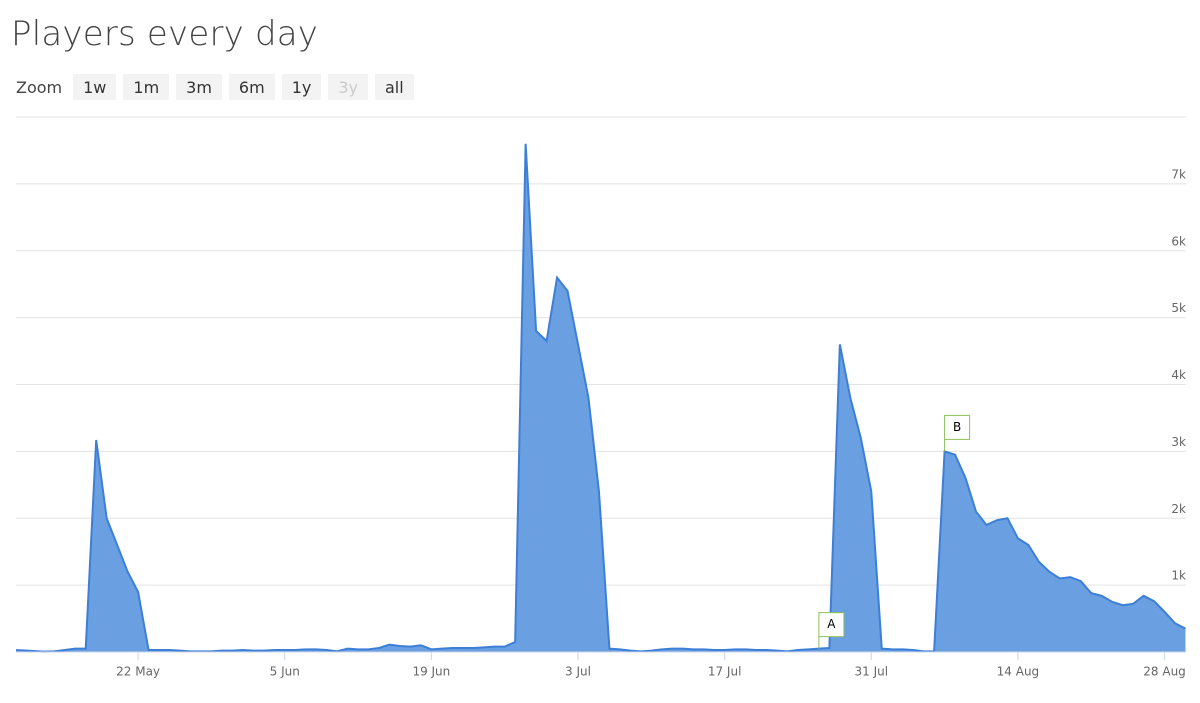  I want to click on flag-label: A, so click(831, 624).